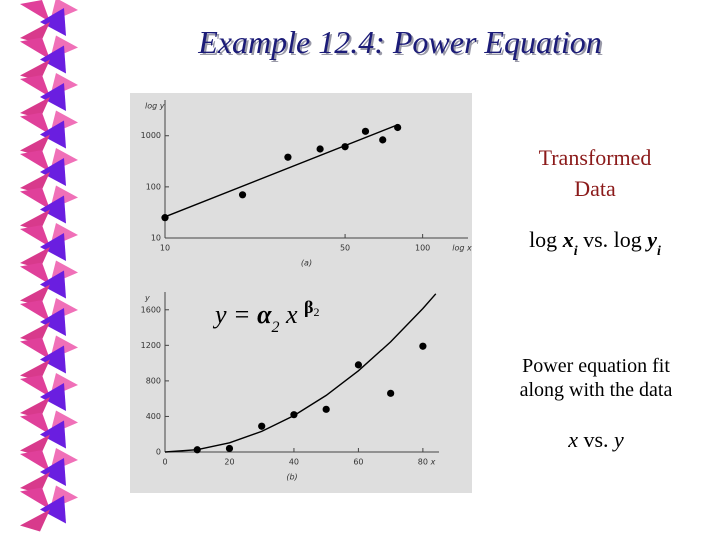 The width and height of the screenshot is (720, 540). I want to click on y-tick-label: 800, so click(153, 380).